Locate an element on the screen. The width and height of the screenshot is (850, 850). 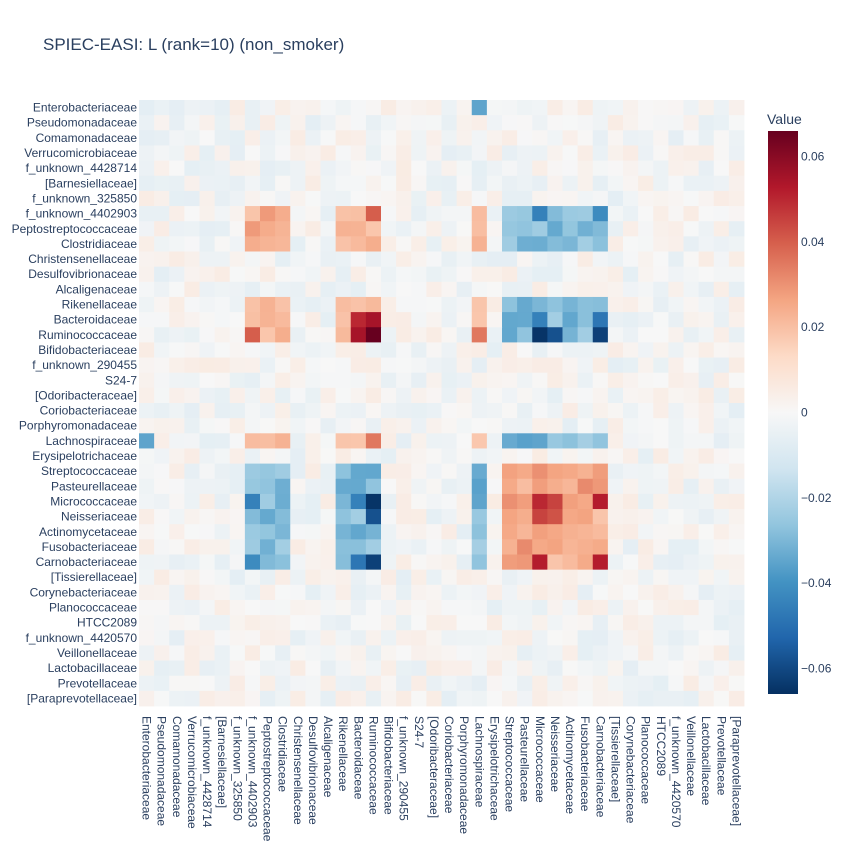
y-tick-label: f_unknown_325850 is located at coordinates (84, 198).